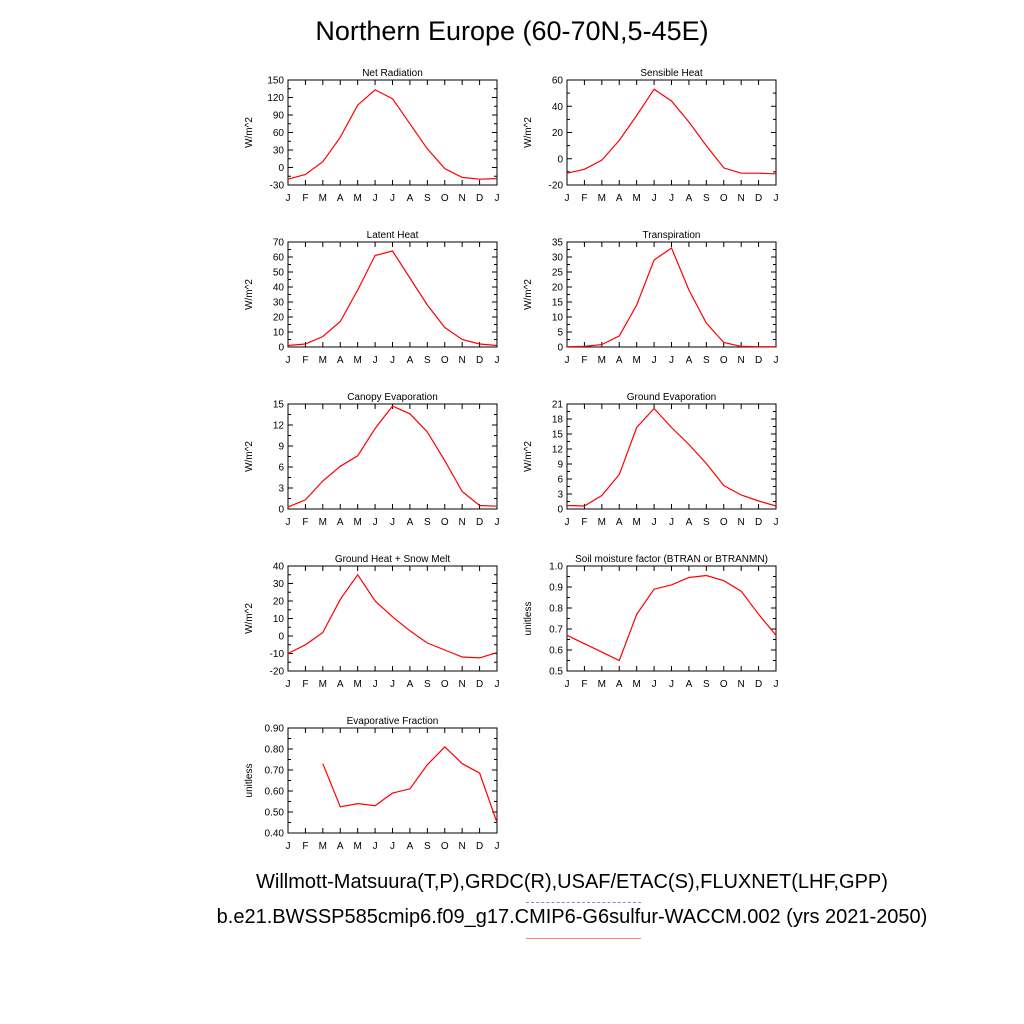 Image resolution: width=1024 pixels, height=1024 pixels. What do you see at coordinates (583, 902) in the screenshot?
I see `legend-obs-dash-line` at bounding box center [583, 902].